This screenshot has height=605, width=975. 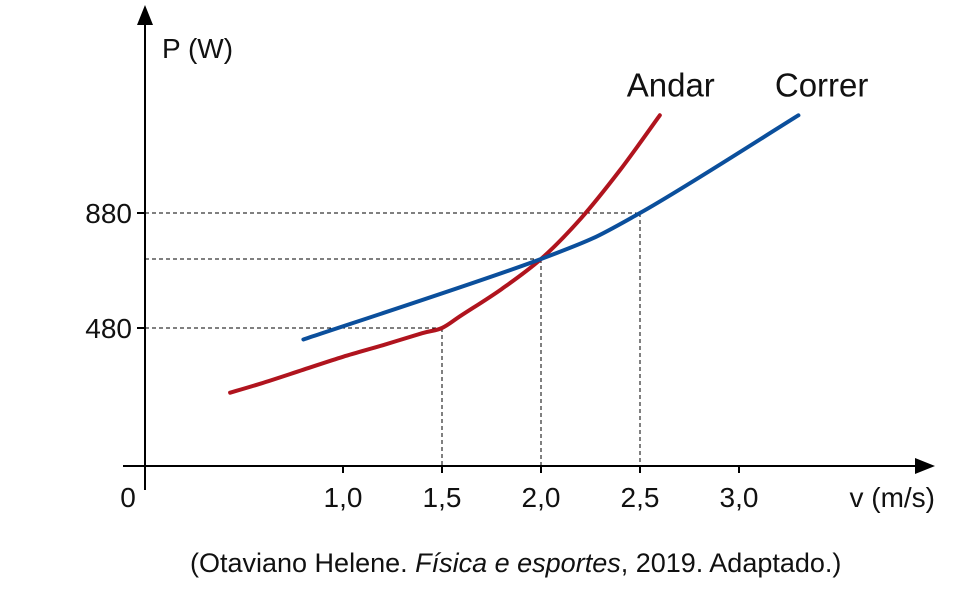 What do you see at coordinates (343, 497) in the screenshot?
I see `x-tick-label: 1,0` at bounding box center [343, 497].